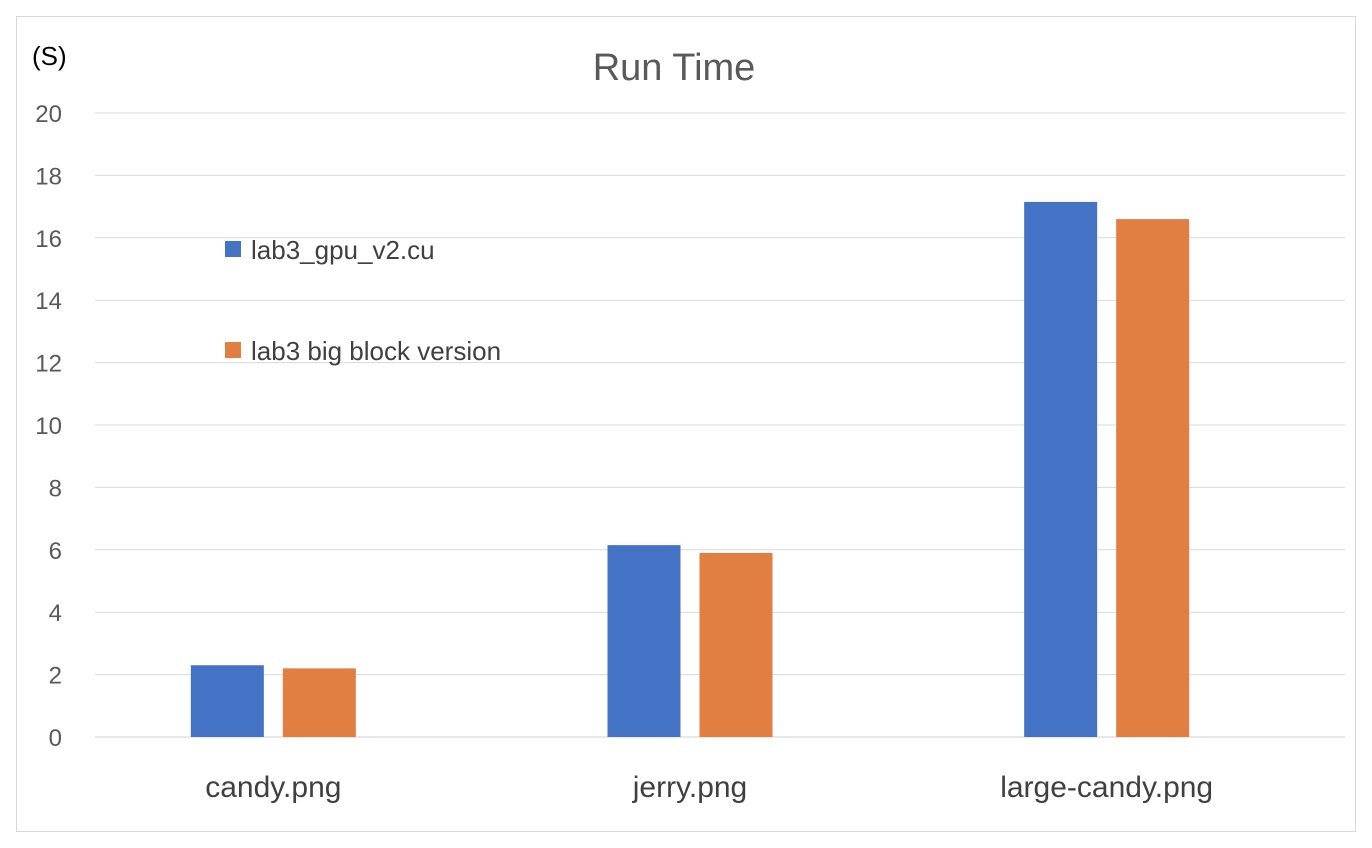 The image size is (1372, 848). Describe the element at coordinates (644, 641) in the screenshot. I see `bar-lab3-gpu-v2-jerry-png` at that location.